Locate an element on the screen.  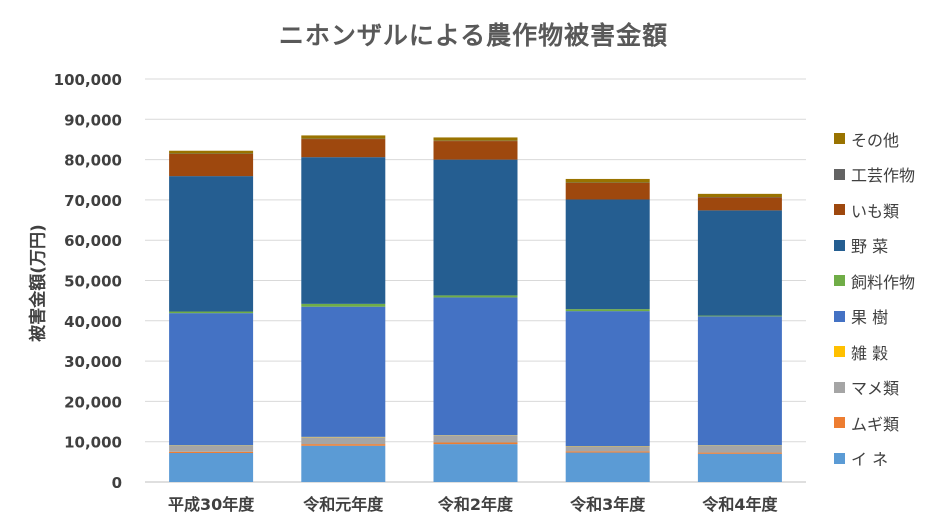
y-tick-label: 0 is located at coordinates (117, 483).